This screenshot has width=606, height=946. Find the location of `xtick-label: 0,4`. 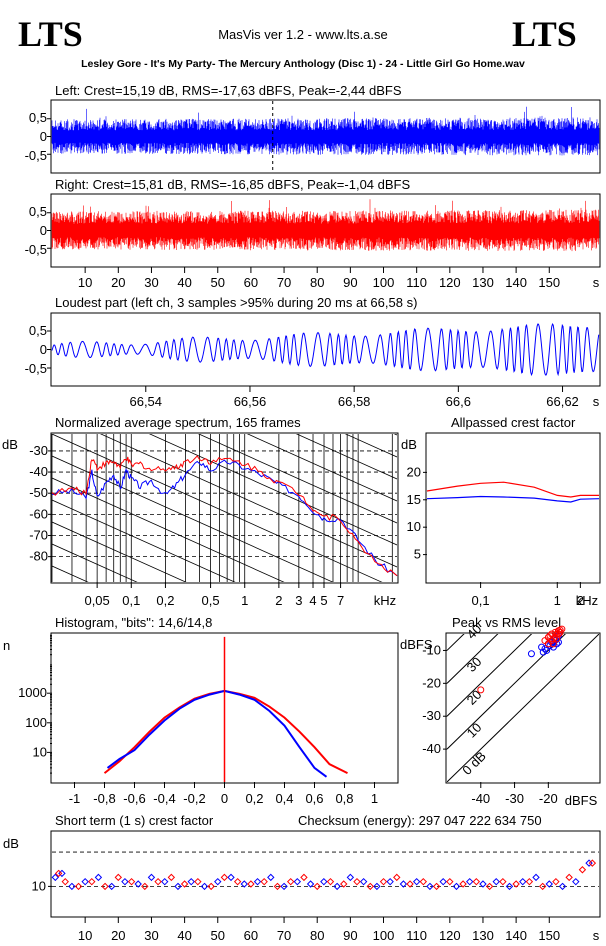

xtick-label: 0,4 is located at coordinates (284, 798).